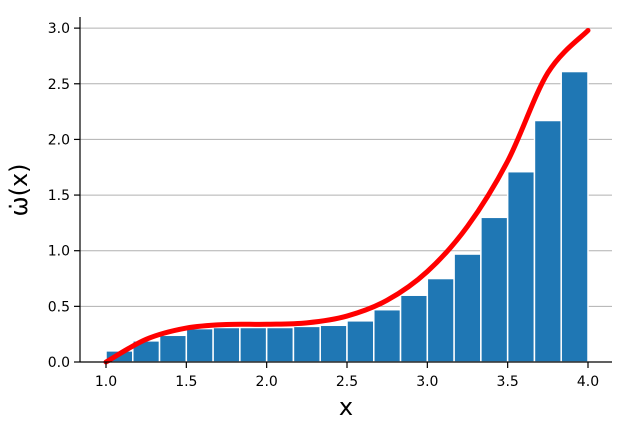  Describe the element at coordinates (59, 140) in the screenshot. I see `y-tick-label-4: 2.0` at that location.